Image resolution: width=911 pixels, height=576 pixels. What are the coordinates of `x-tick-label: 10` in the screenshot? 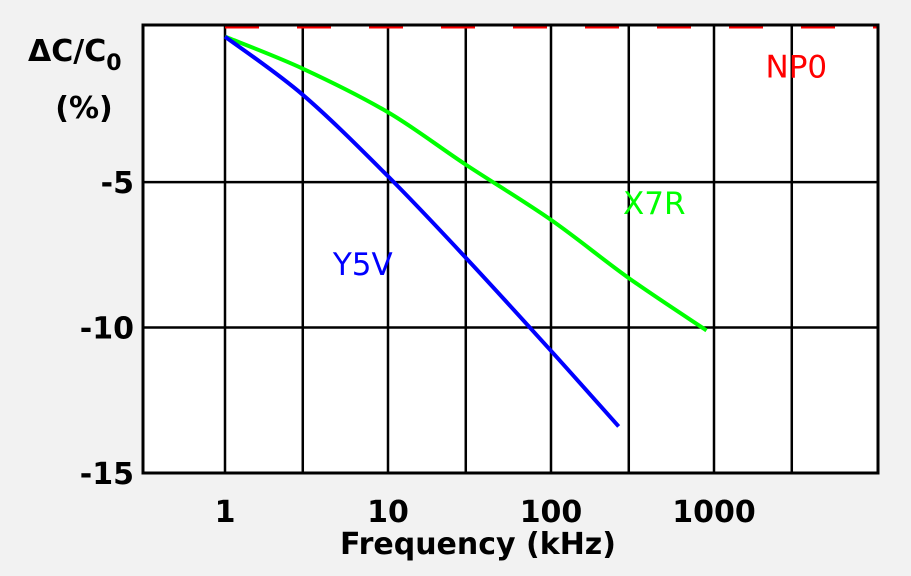 It's located at (388, 512).